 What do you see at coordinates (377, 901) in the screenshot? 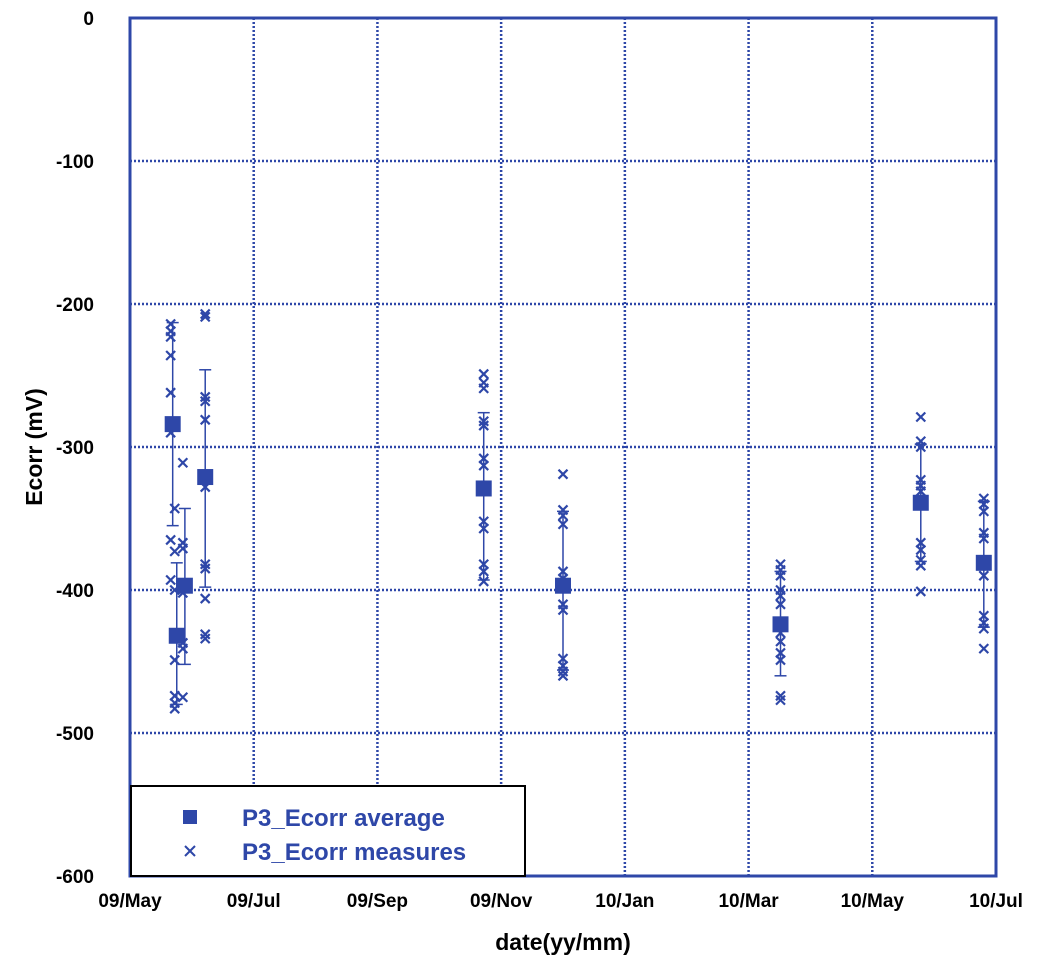
I see `x-tick-label: 09/Sep` at bounding box center [377, 901].